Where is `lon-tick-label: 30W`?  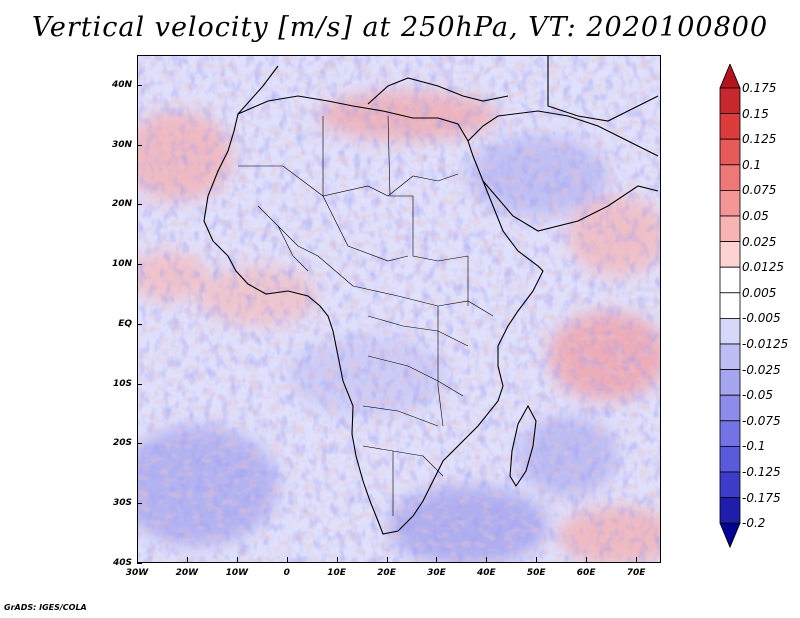
lon-tick-label: 30W is located at coordinates (137, 573).